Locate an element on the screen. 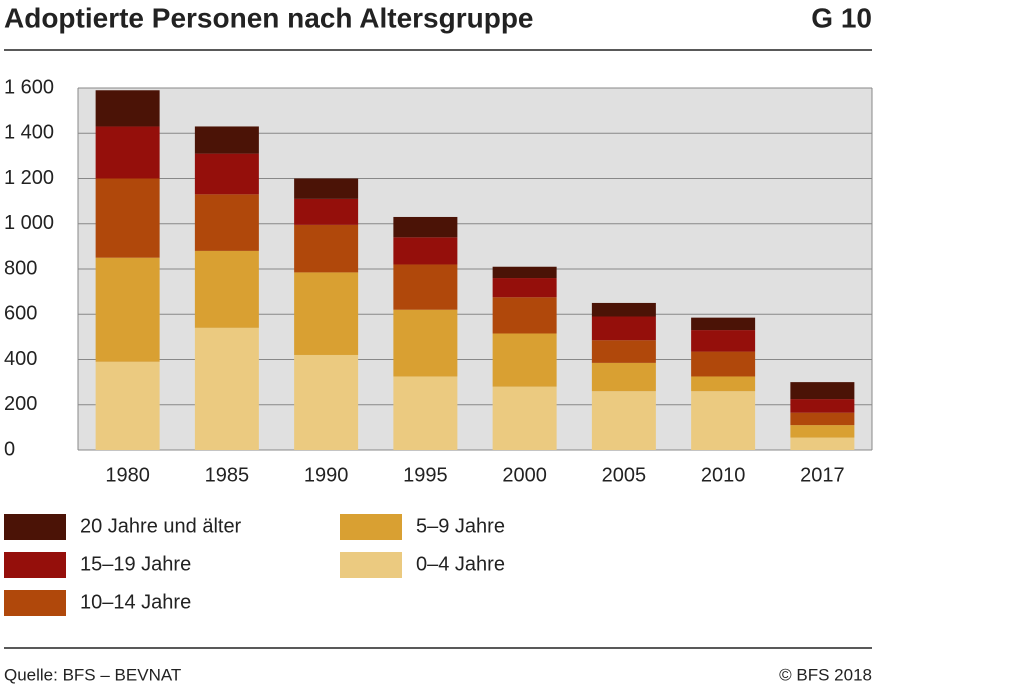 The width and height of the screenshot is (1024, 693). x-tick-label: 1990 is located at coordinates (326, 475).